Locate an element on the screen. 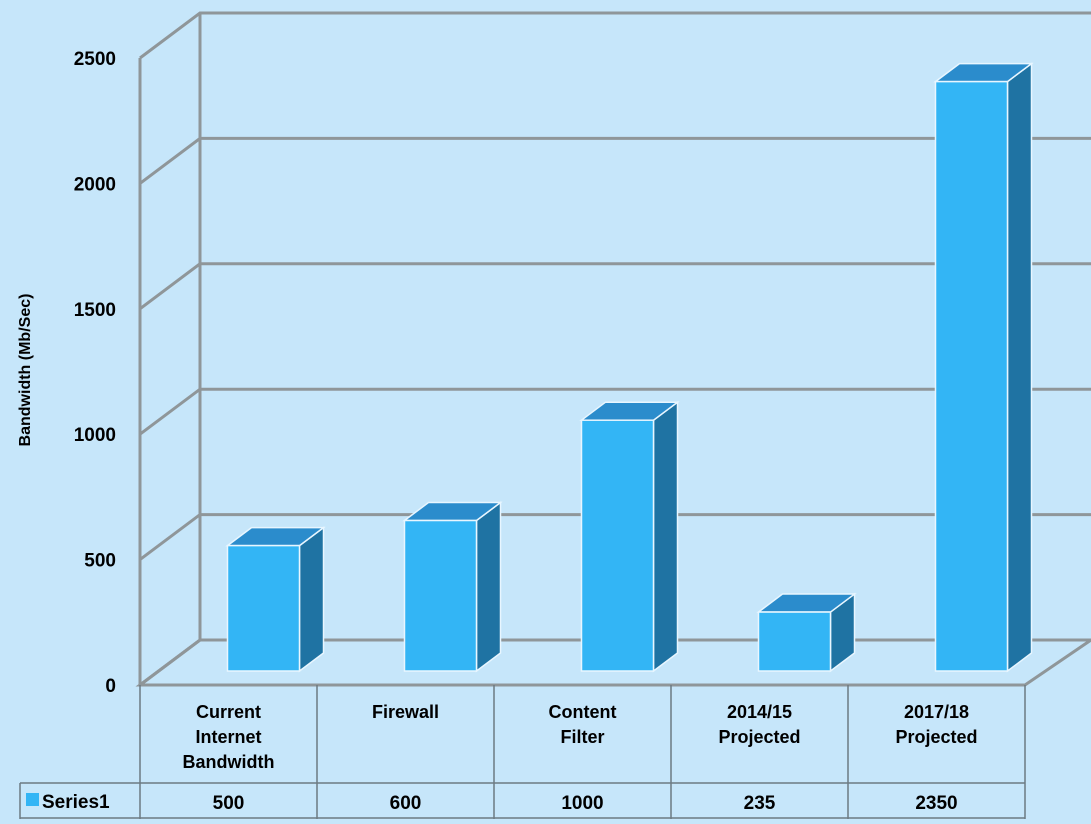  x-category-label: Firewall is located at coordinates (405, 712).